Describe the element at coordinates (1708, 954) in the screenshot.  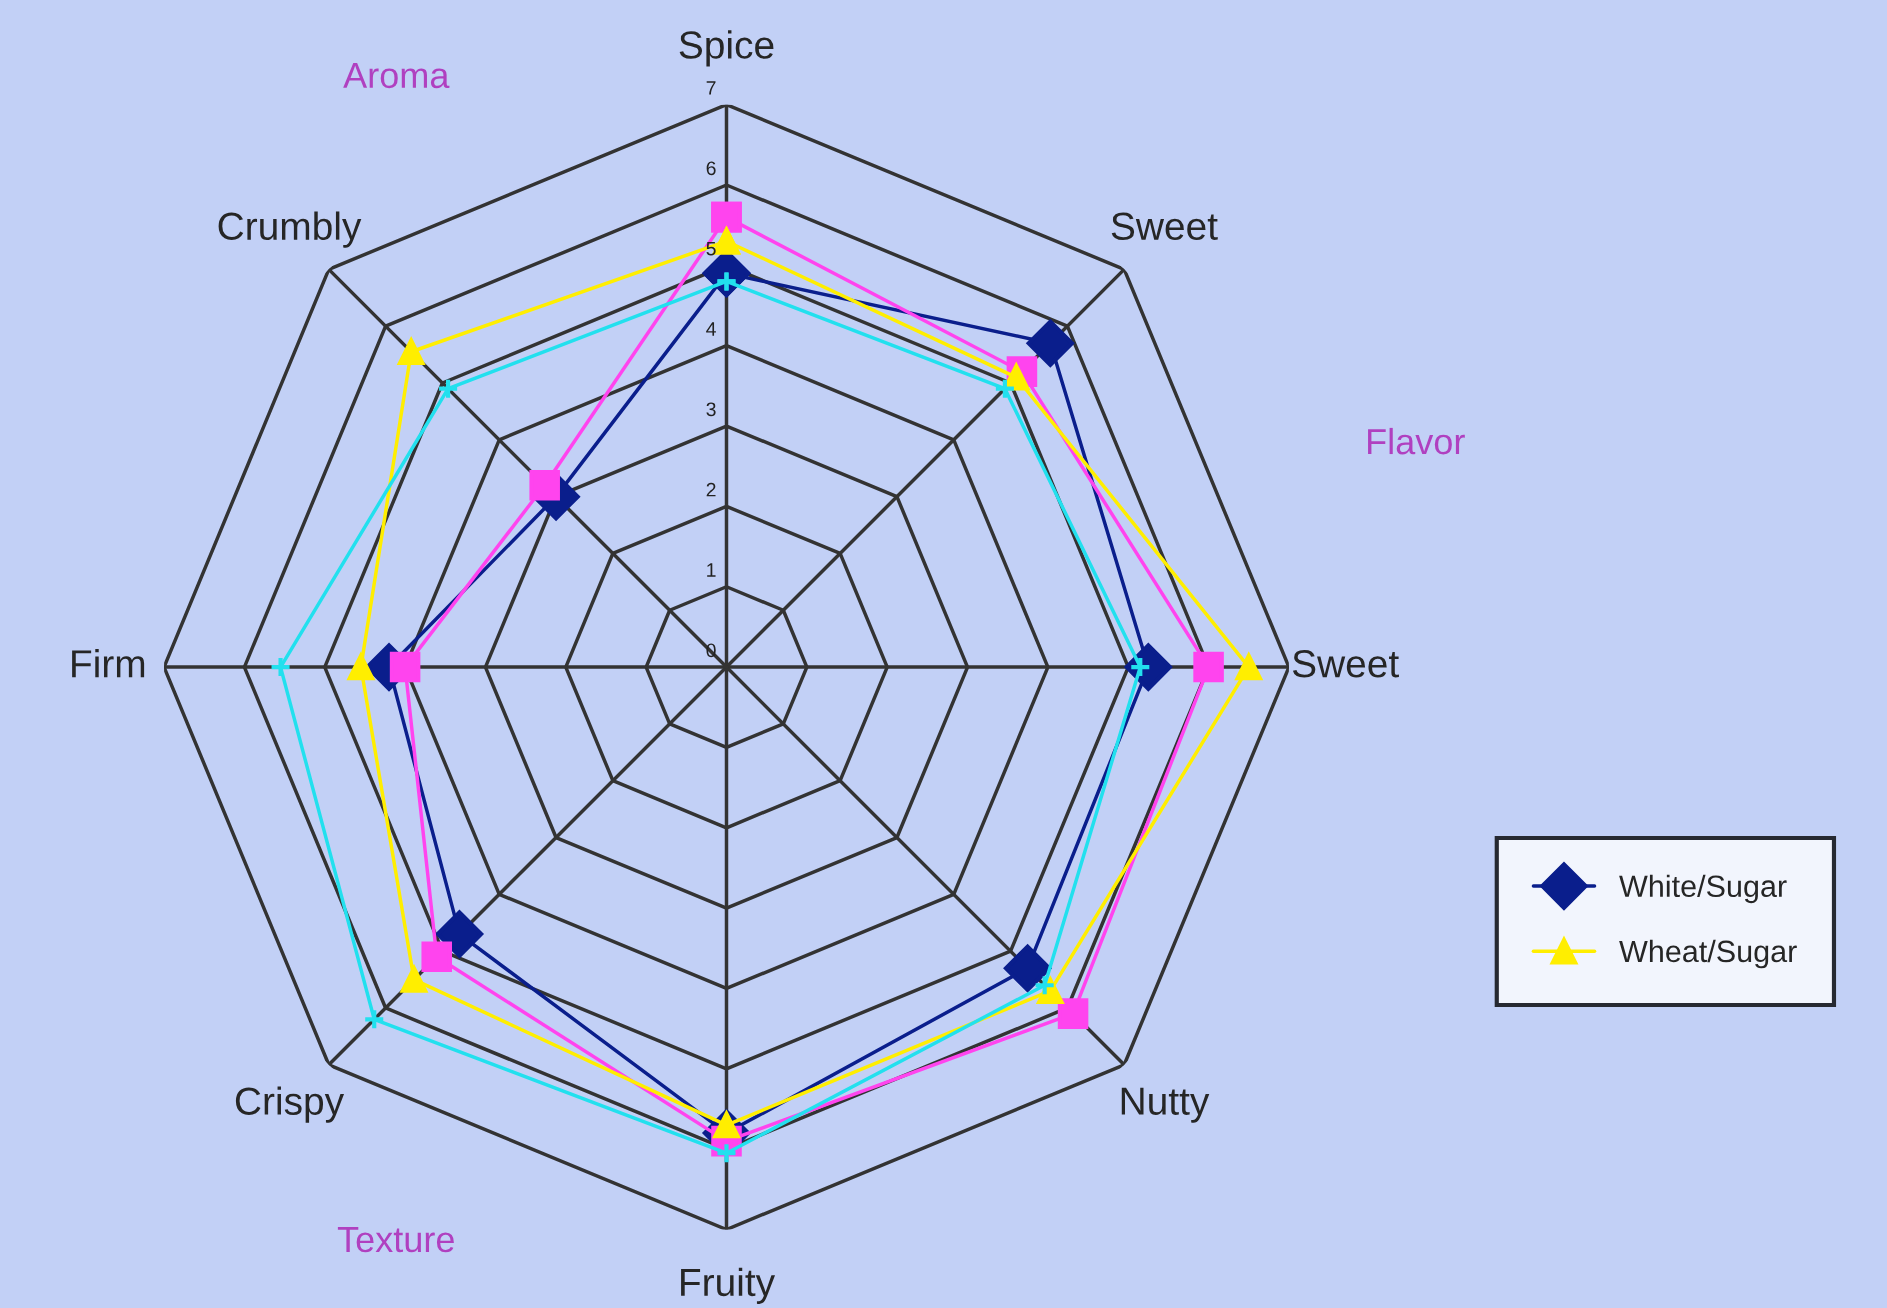
I see `legend-label: Wheat/Sugar` at that location.